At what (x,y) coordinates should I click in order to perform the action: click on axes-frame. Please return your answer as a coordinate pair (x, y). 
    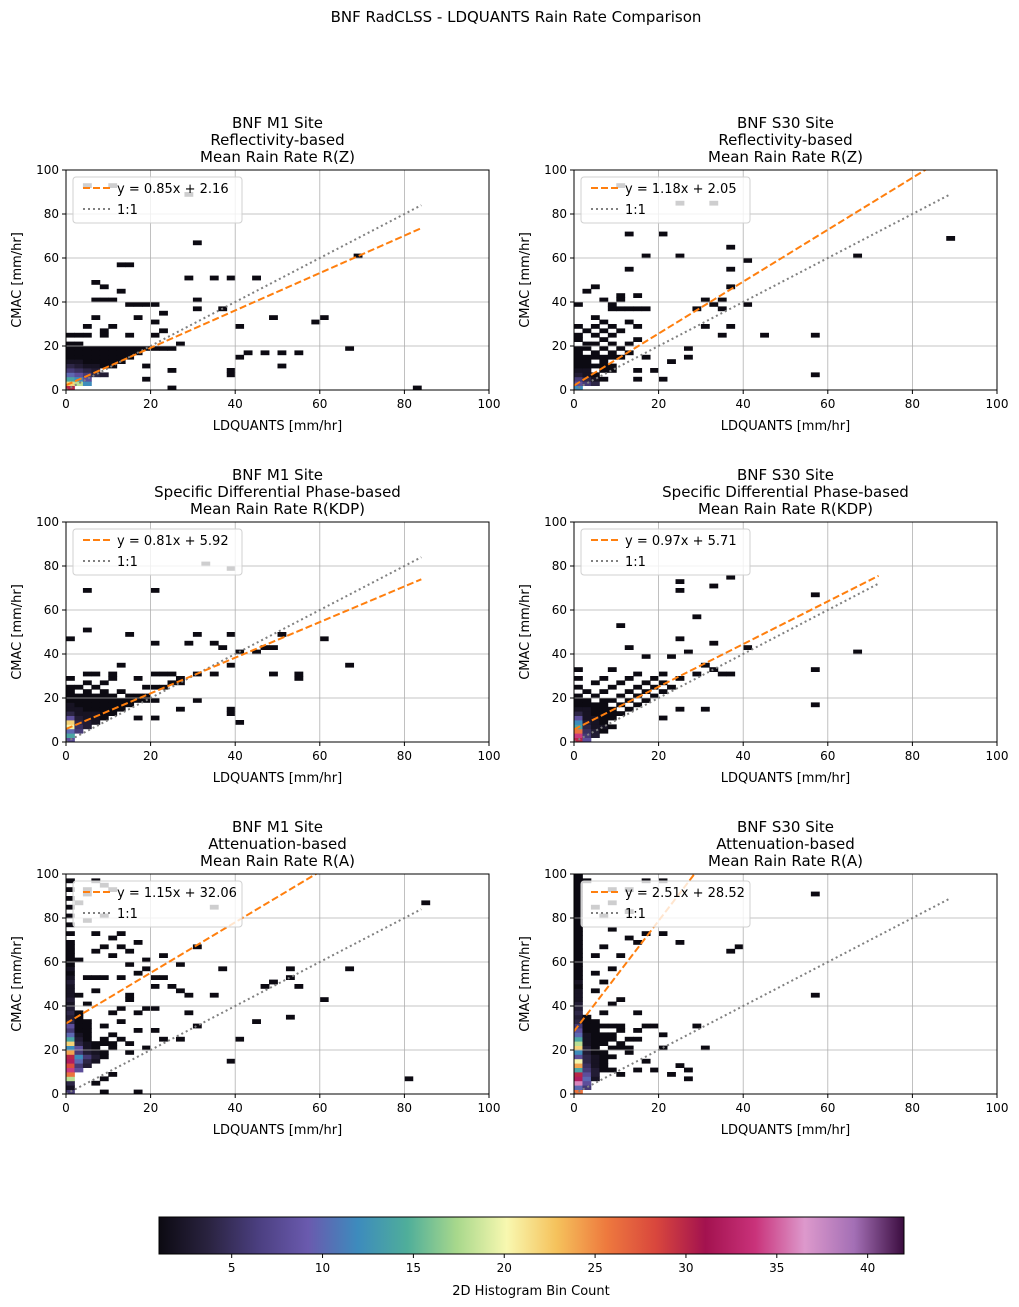
    Looking at the image, I should click on (277, 632).